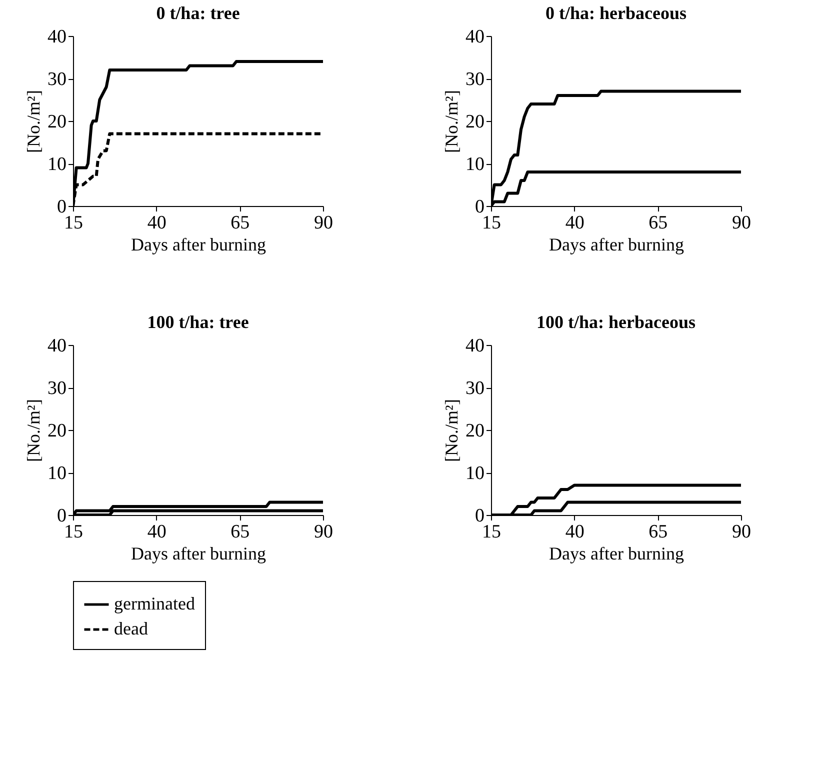 The height and width of the screenshot is (774, 840). I want to click on chart-title: 0 t/ha: tree, so click(198, 13).